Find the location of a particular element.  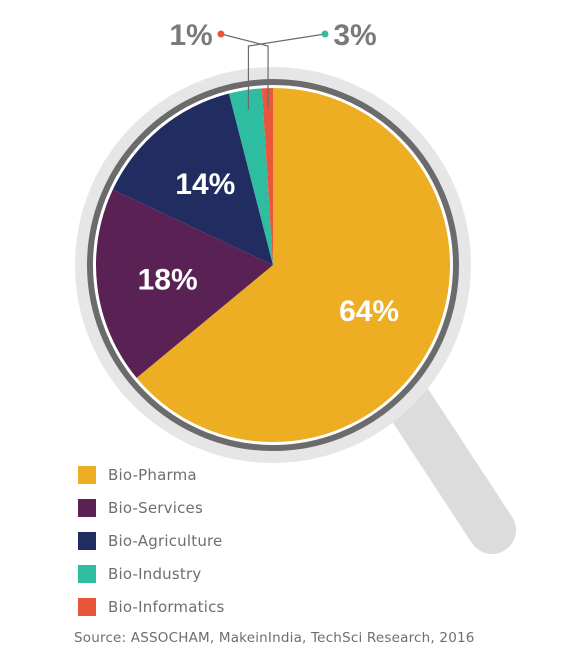

legend-item: Bio-Pharma is located at coordinates (151, 474).